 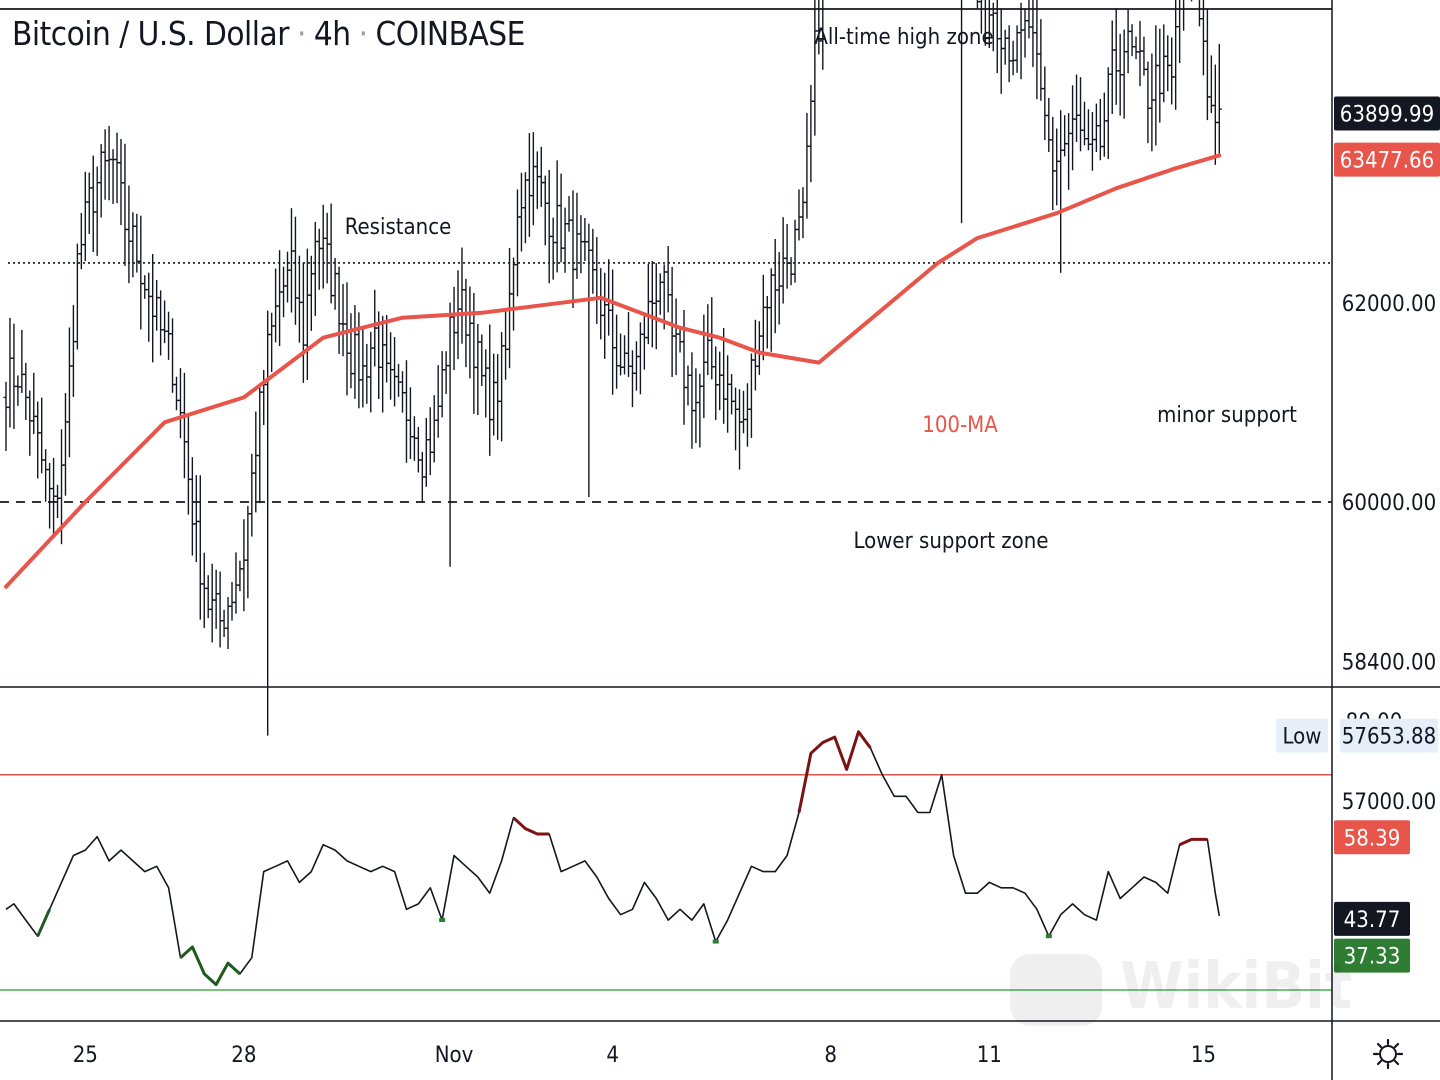 I want to click on watermark: WikiBit, so click(x=1220, y=990).